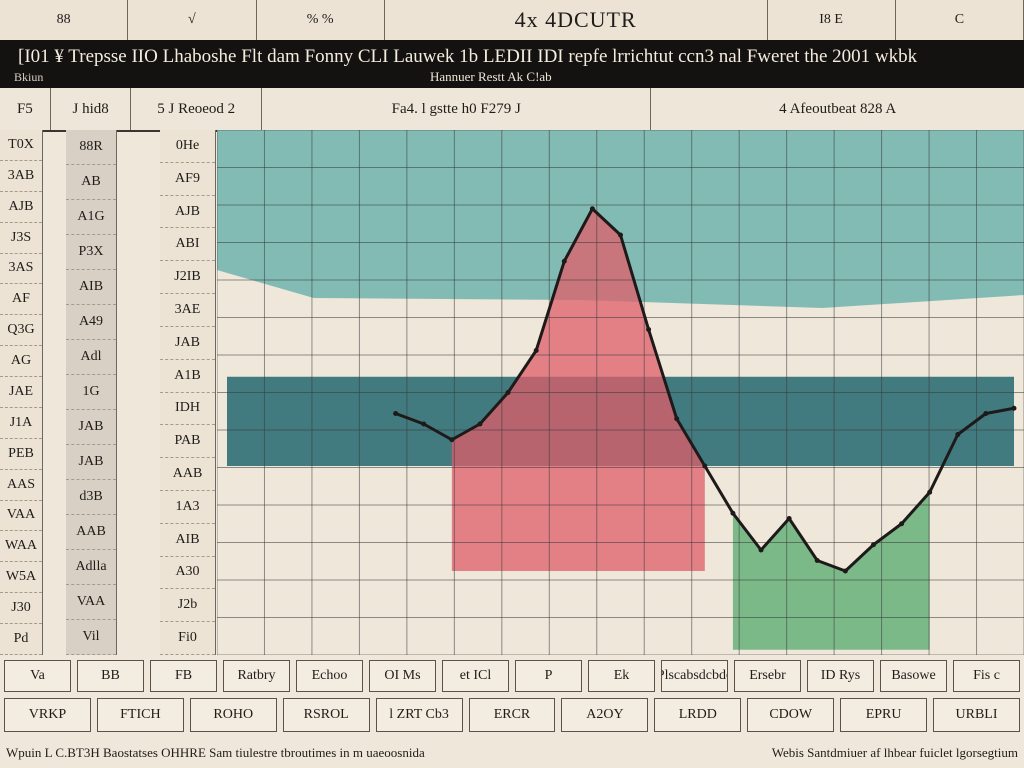  Describe the element at coordinates (976, 715) in the screenshot. I see `toolbar-button: URBLI` at that location.